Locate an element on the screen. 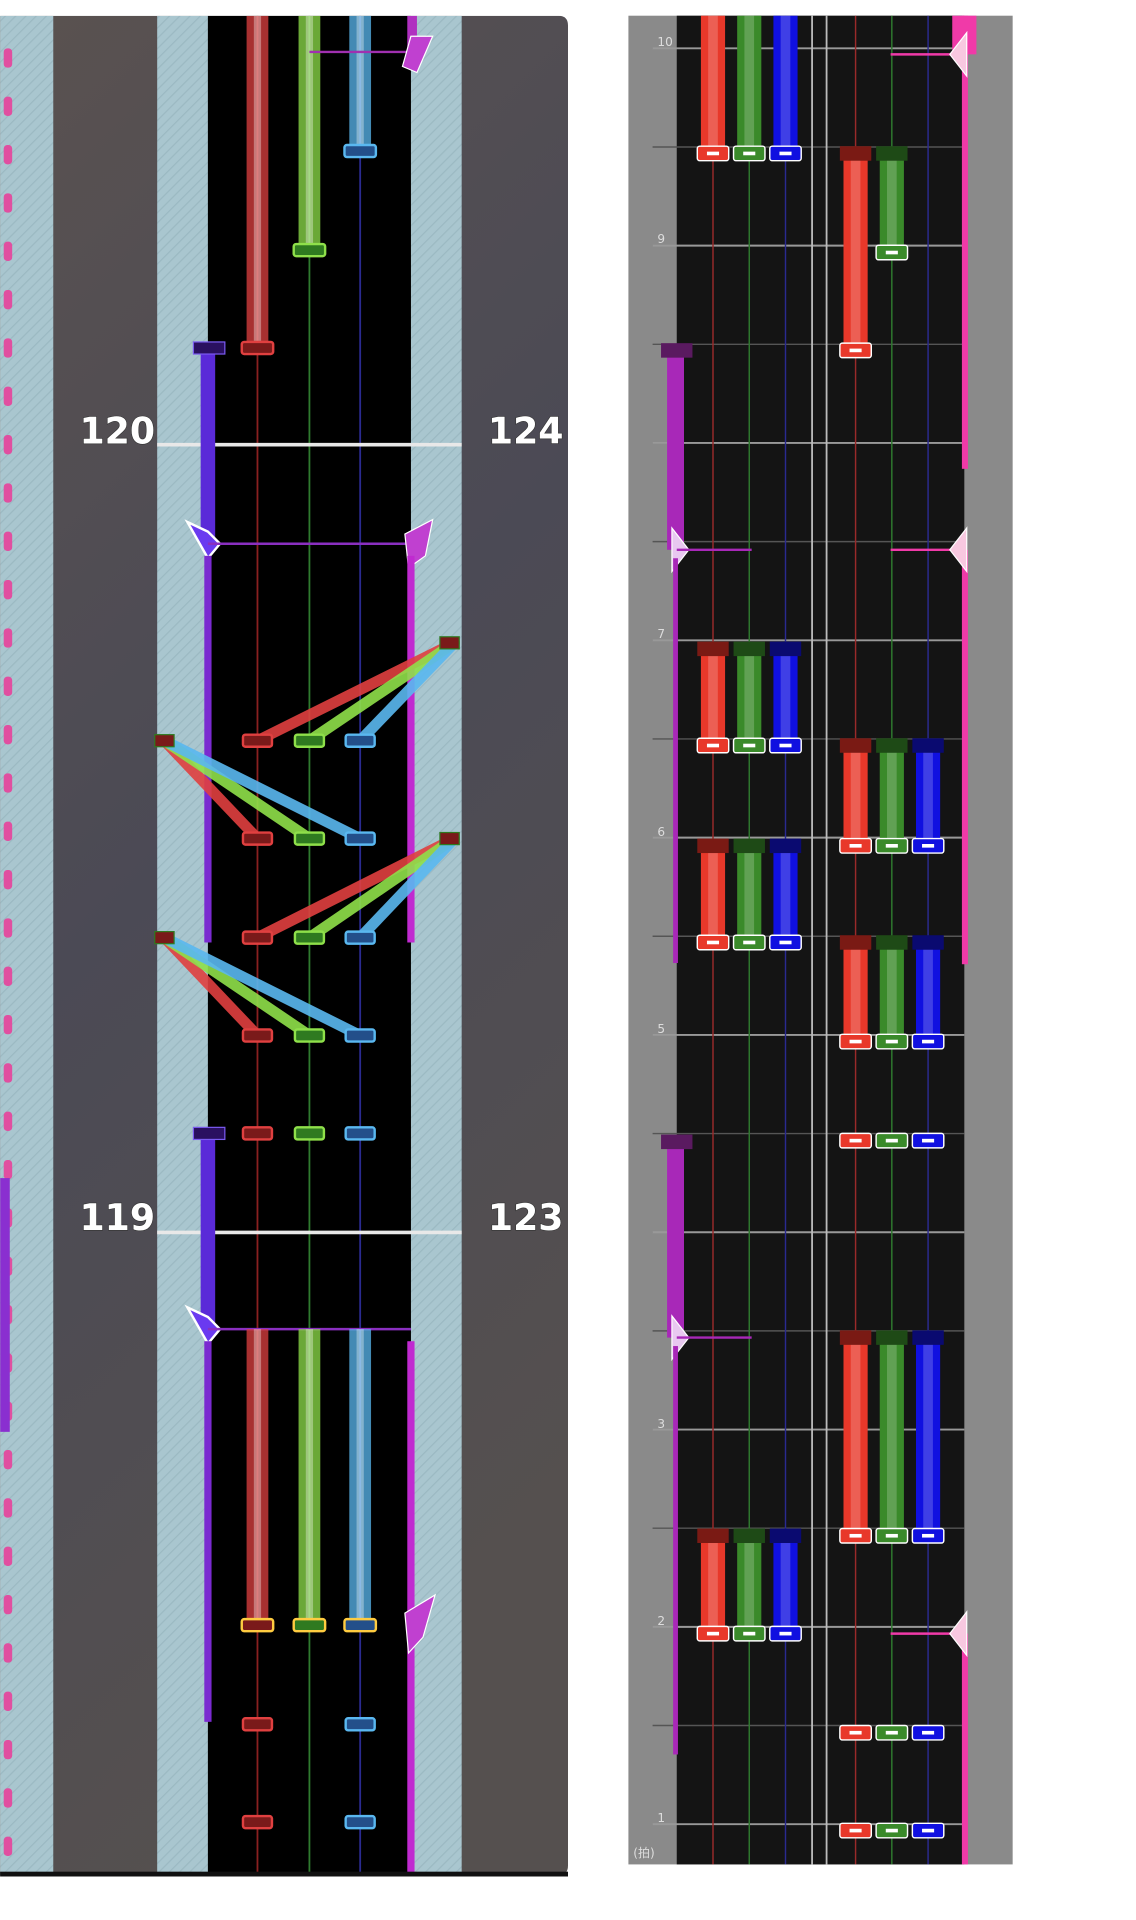  wall-head is located at coordinates (209, 1133).